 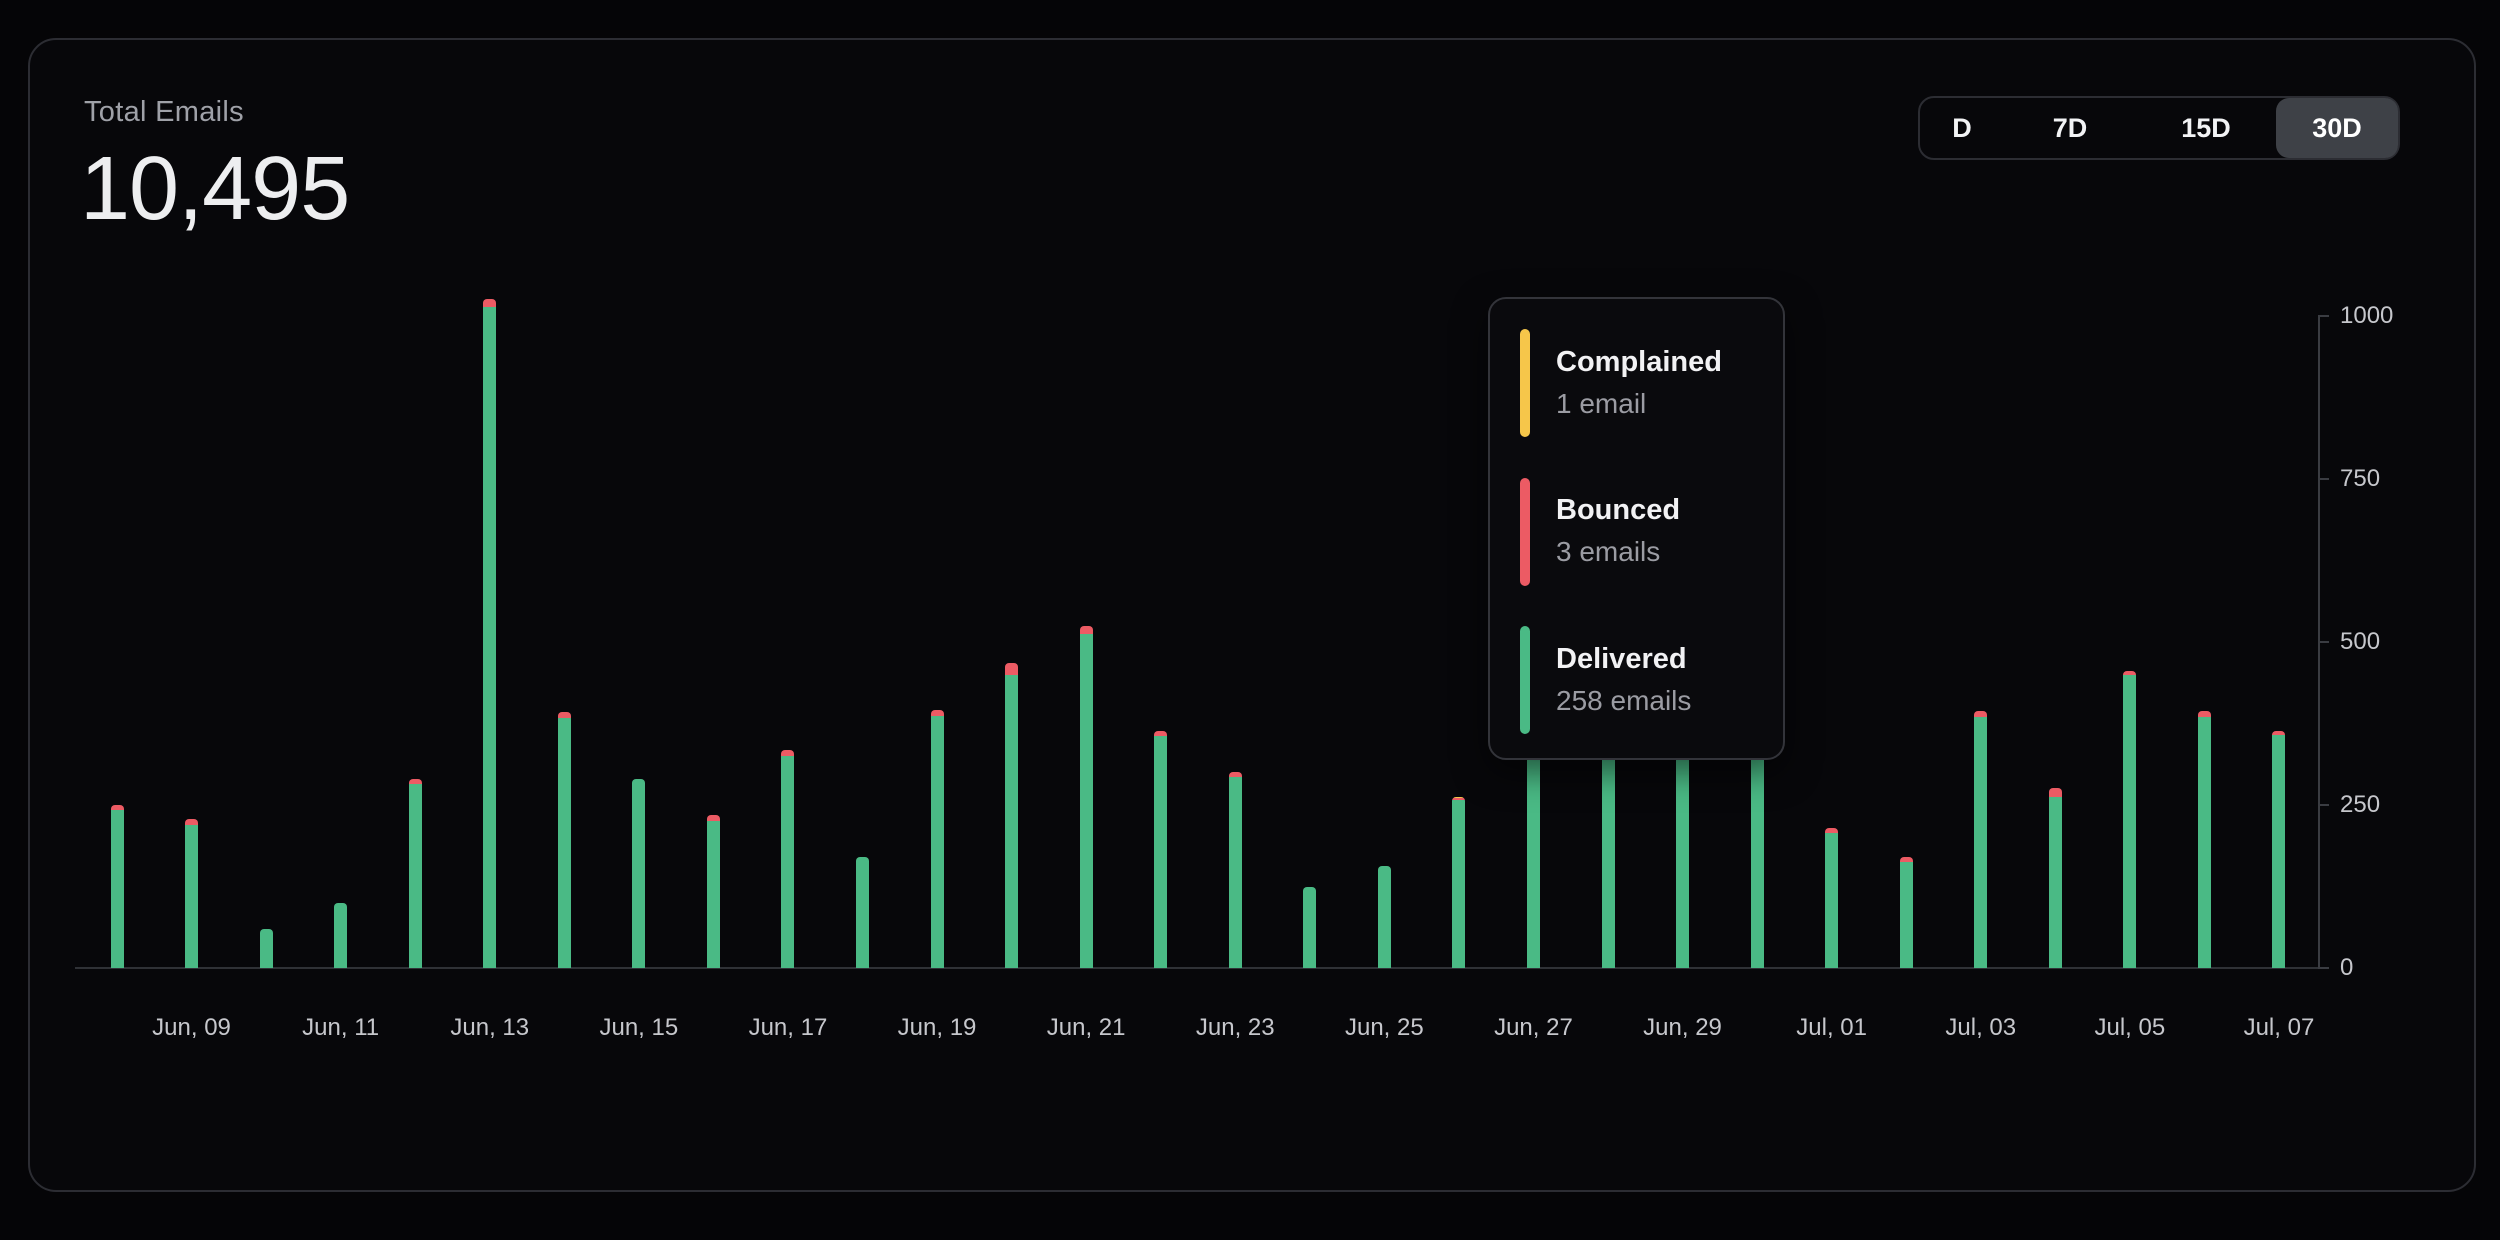 What do you see at coordinates (1639, 361) in the screenshot?
I see `tooltip-label: Complained` at bounding box center [1639, 361].